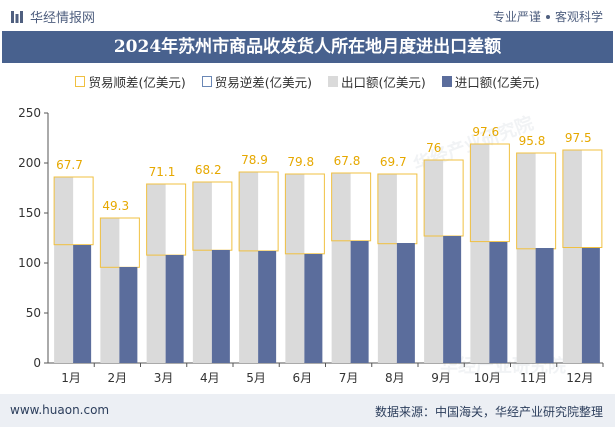  What do you see at coordinates (300, 162) in the screenshot?
I see `surplus-label: 79.8` at bounding box center [300, 162].